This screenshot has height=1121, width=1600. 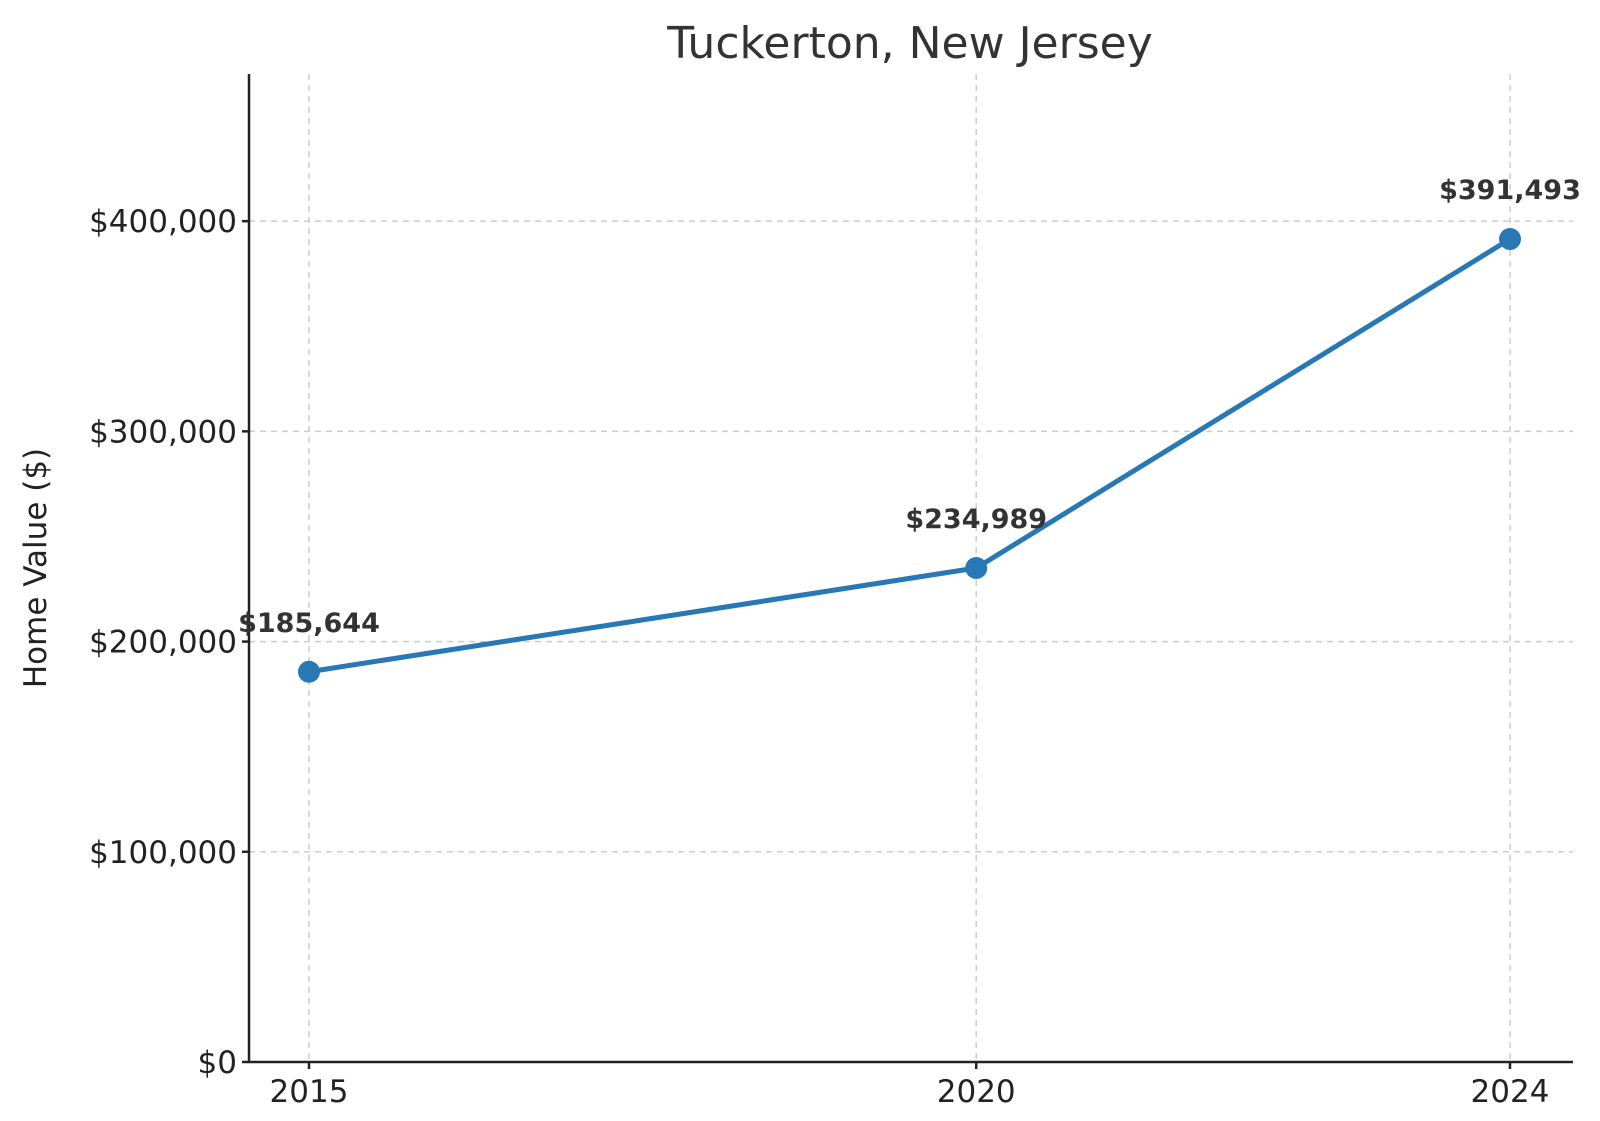 I want to click on y-tick-label: $200,000, so click(x=163, y=643).